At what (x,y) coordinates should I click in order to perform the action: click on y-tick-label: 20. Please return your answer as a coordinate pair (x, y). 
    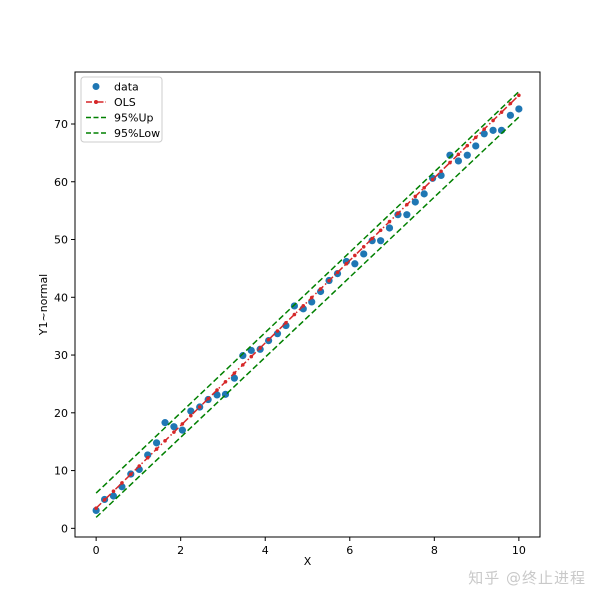
    Looking at the image, I should click on (61, 413).